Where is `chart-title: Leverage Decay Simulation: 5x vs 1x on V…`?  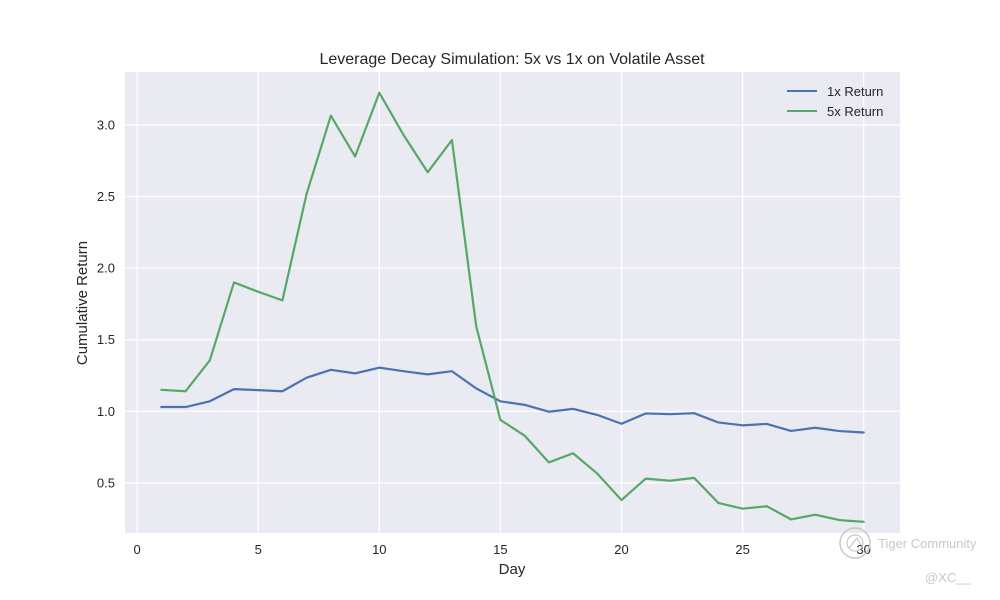
chart-title: Leverage Decay Simulation: 5x vs 1x on V… is located at coordinates (512, 59).